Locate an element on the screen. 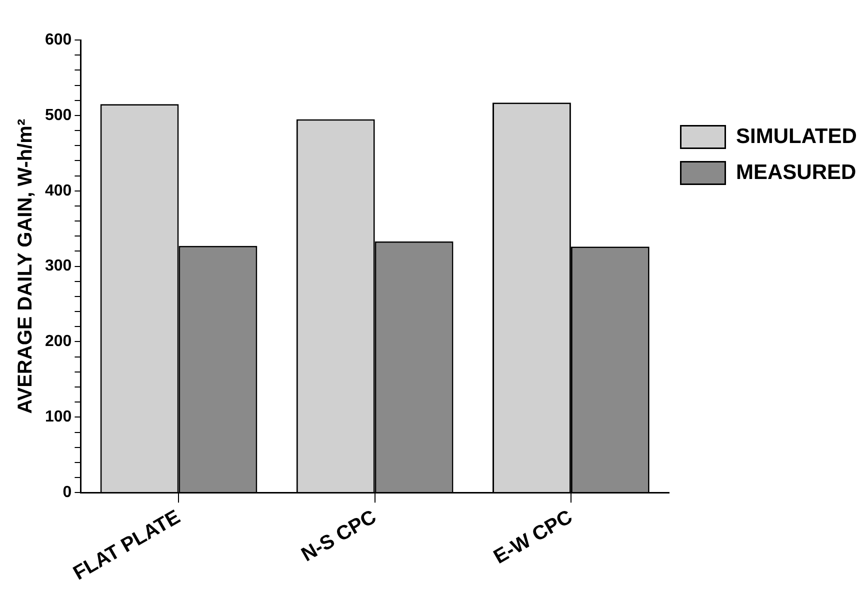 The height and width of the screenshot is (599, 859). x-tick-label: N-S CPC is located at coordinates (339, 536).